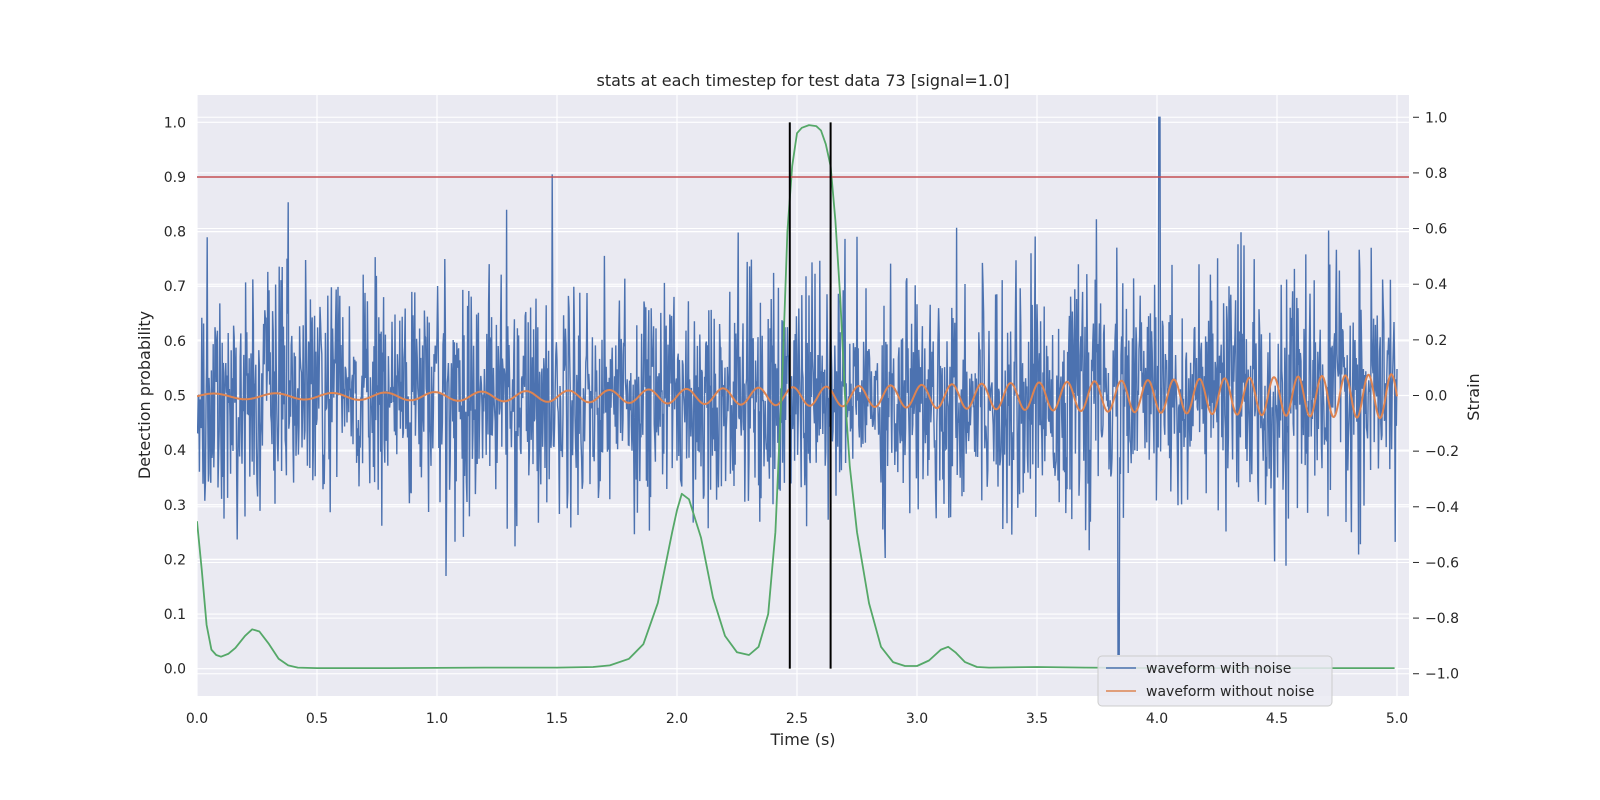 The height and width of the screenshot is (800, 1600). What do you see at coordinates (917, 719) in the screenshot?
I see `x-tick-label: 3.0` at bounding box center [917, 719].